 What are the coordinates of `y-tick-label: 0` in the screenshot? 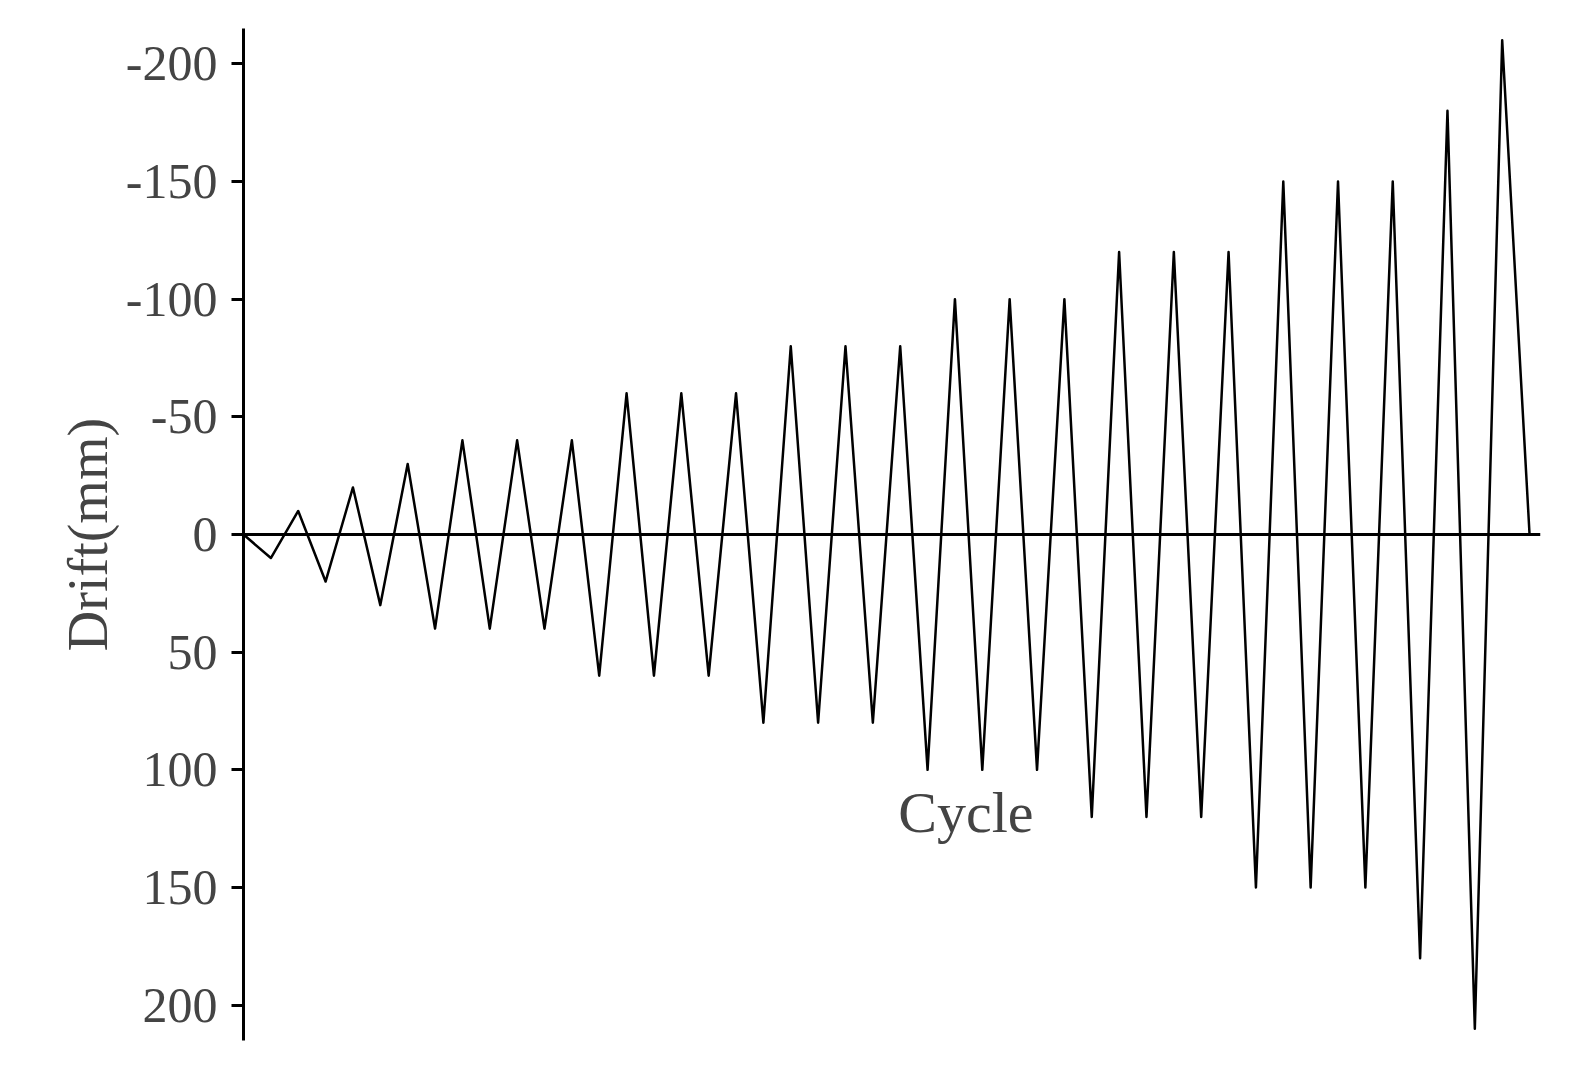 It's located at (205, 534).